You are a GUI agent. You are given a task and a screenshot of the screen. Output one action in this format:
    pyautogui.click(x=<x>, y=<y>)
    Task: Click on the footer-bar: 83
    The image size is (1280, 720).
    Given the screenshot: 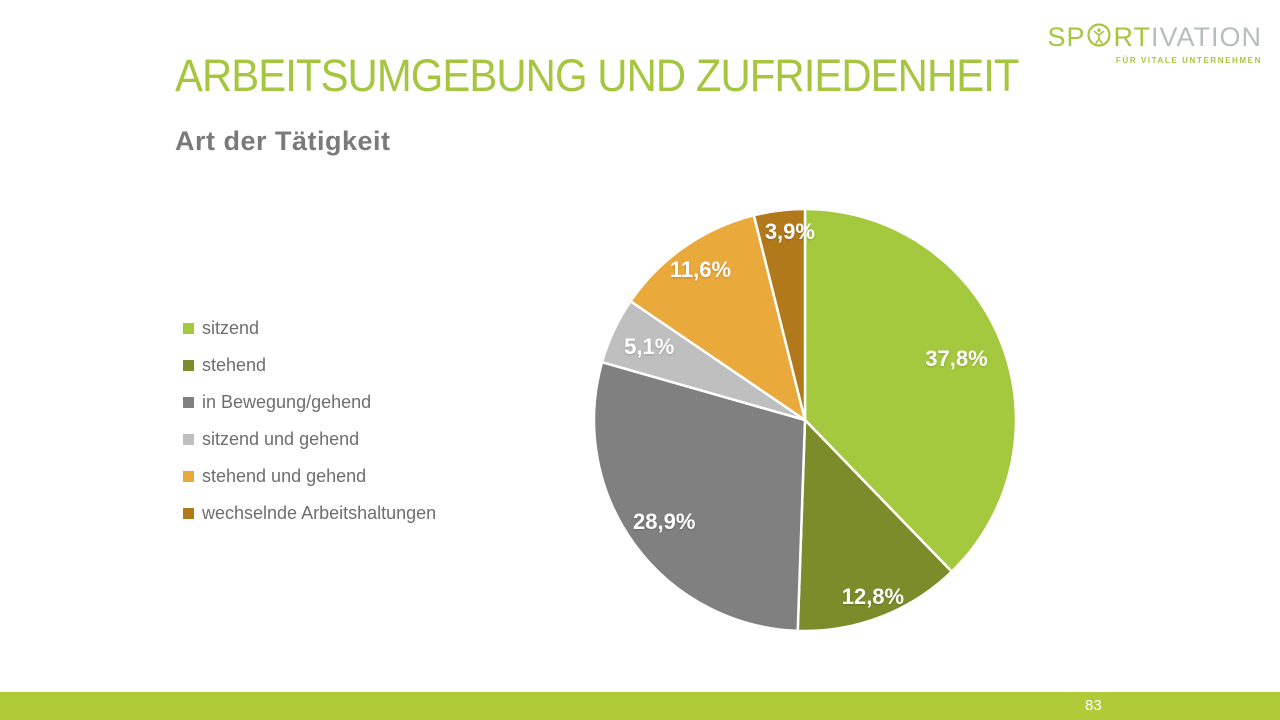 What is the action you would take?
    pyautogui.click(x=640, y=706)
    